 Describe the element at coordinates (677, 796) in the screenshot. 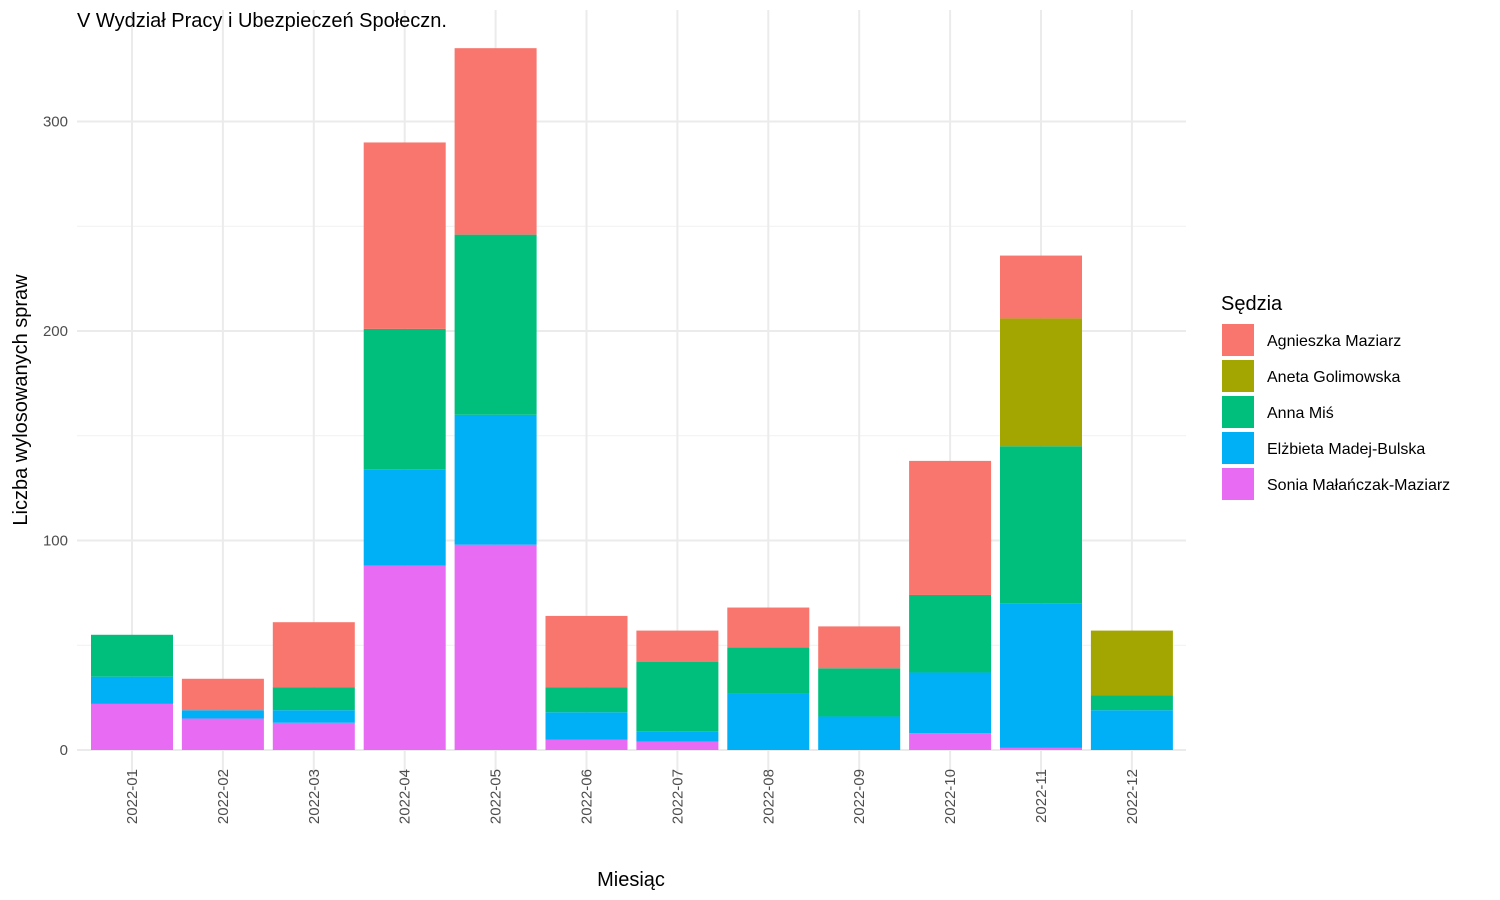

I see `x-tick-label: 2022-07` at that location.